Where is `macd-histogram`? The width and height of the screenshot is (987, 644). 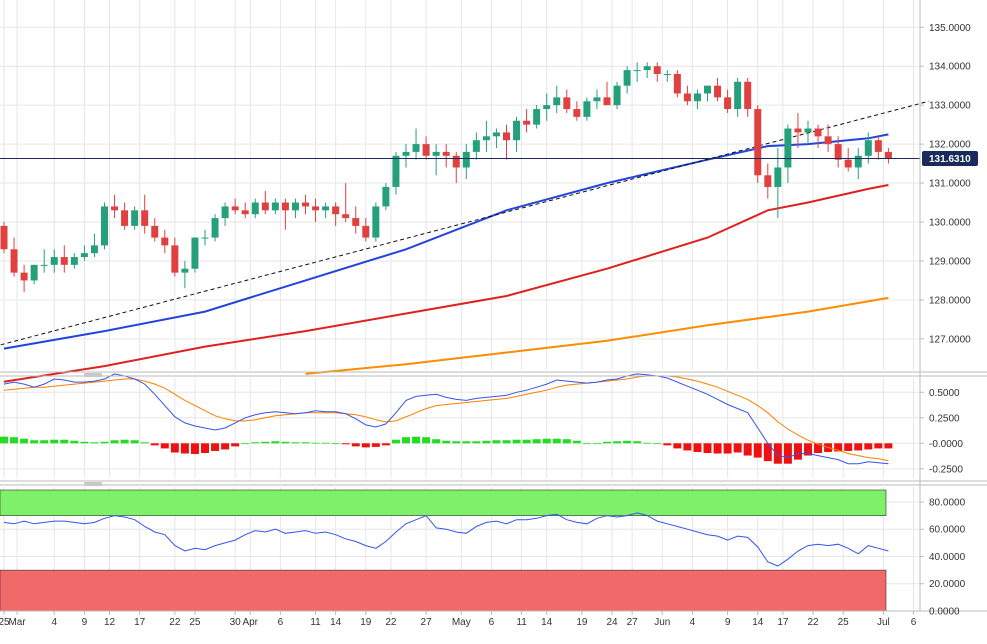
macd-histogram is located at coordinates (446, 450).